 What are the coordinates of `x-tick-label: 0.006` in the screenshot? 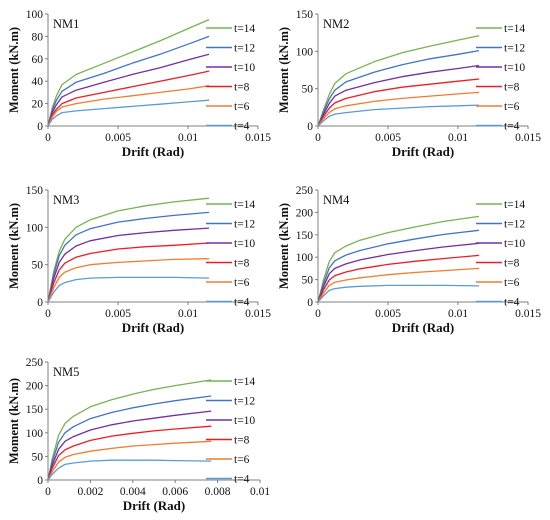 It's located at (175, 492).